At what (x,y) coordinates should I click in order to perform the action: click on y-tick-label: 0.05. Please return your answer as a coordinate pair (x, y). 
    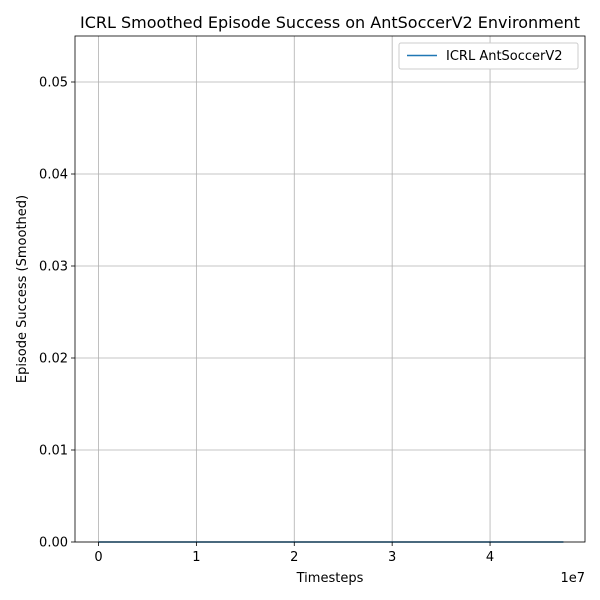
    Looking at the image, I should click on (53, 83).